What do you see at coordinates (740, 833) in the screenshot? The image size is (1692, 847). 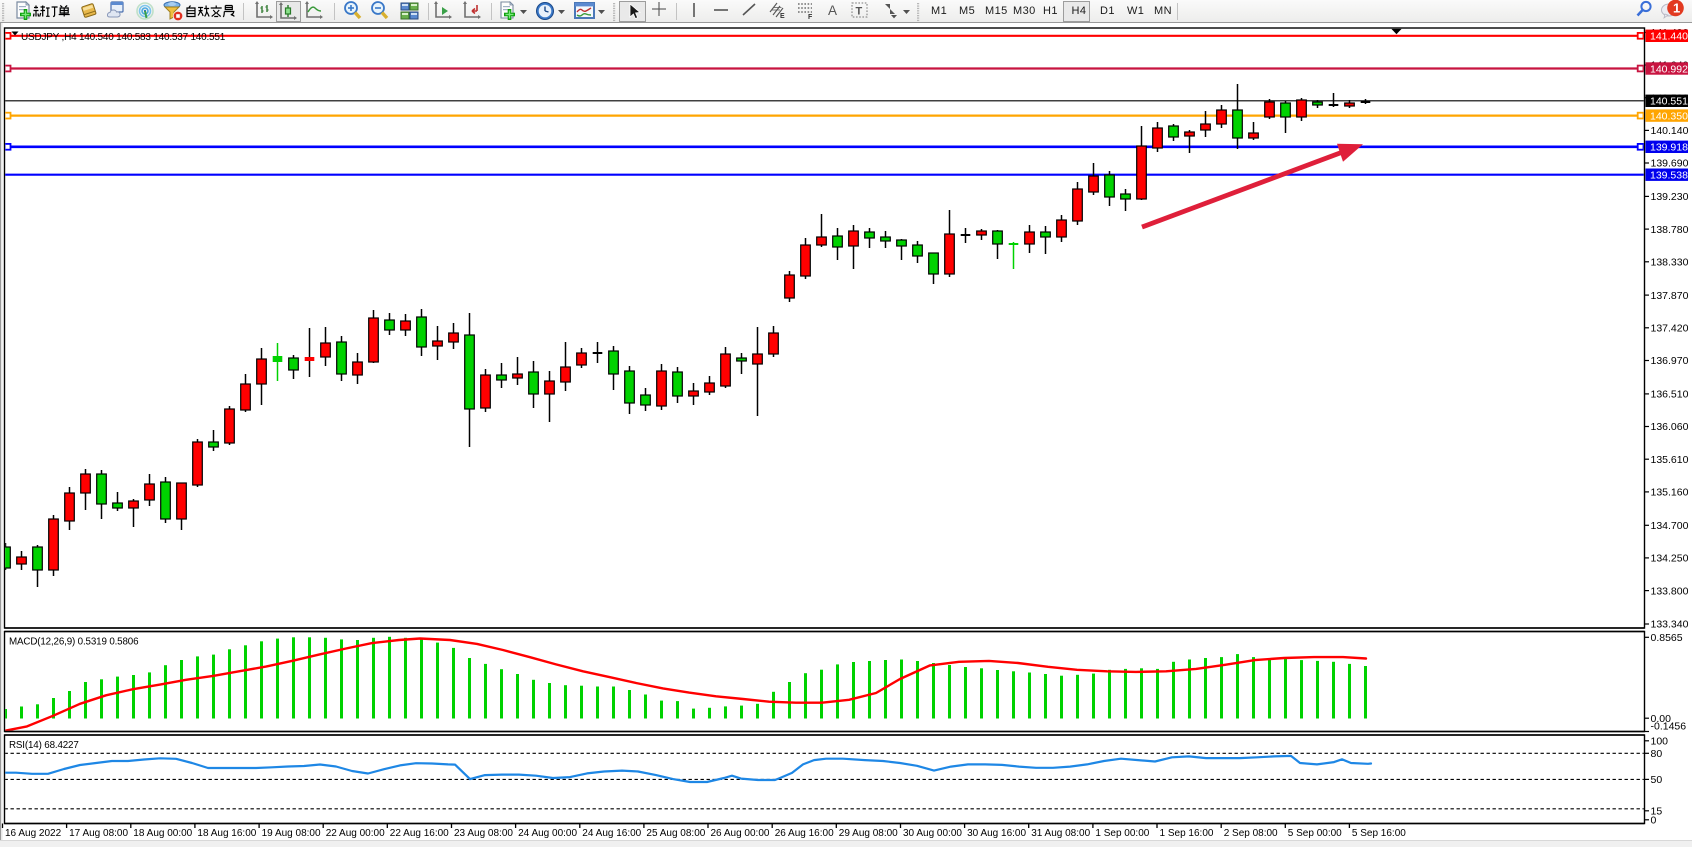 I see `svg-text: 26 Aug 00:00` at bounding box center [740, 833].